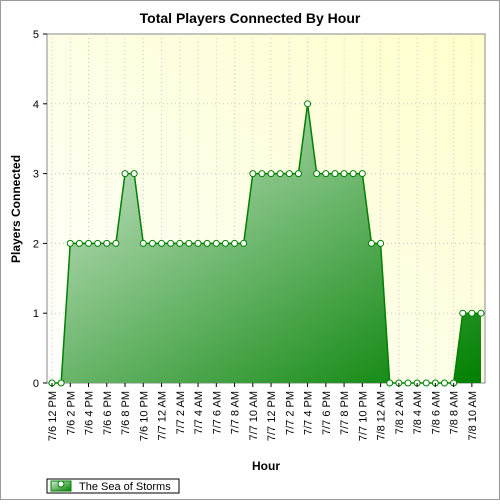 The height and width of the screenshot is (504, 500). What do you see at coordinates (36, 314) in the screenshot?
I see `y-tick-label: 1` at bounding box center [36, 314].